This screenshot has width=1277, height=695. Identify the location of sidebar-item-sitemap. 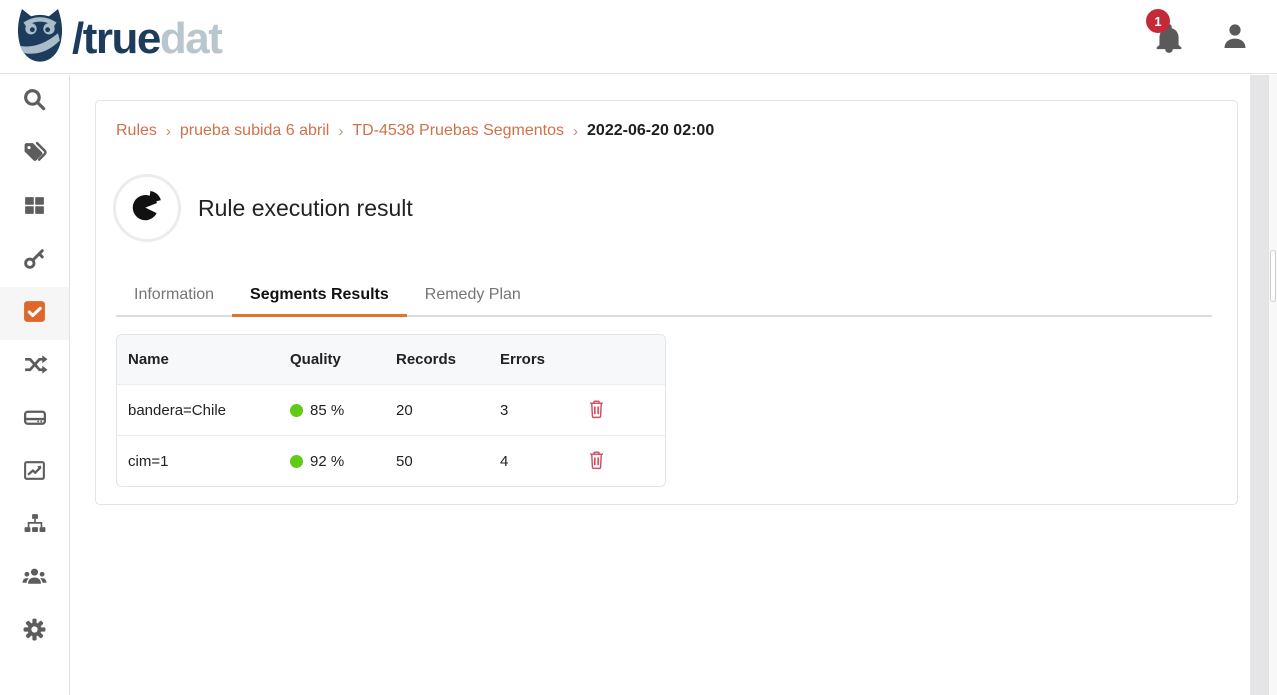
(34, 525).